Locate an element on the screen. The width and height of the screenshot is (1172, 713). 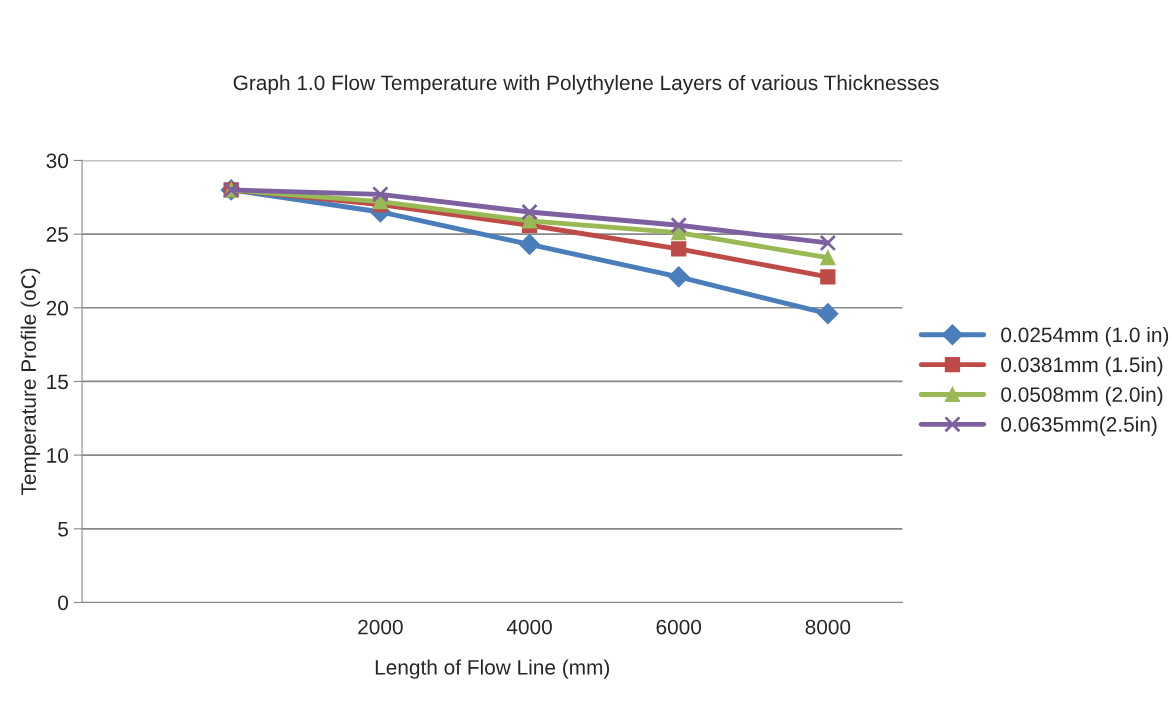
x-tick-label: 6000 is located at coordinates (679, 627).